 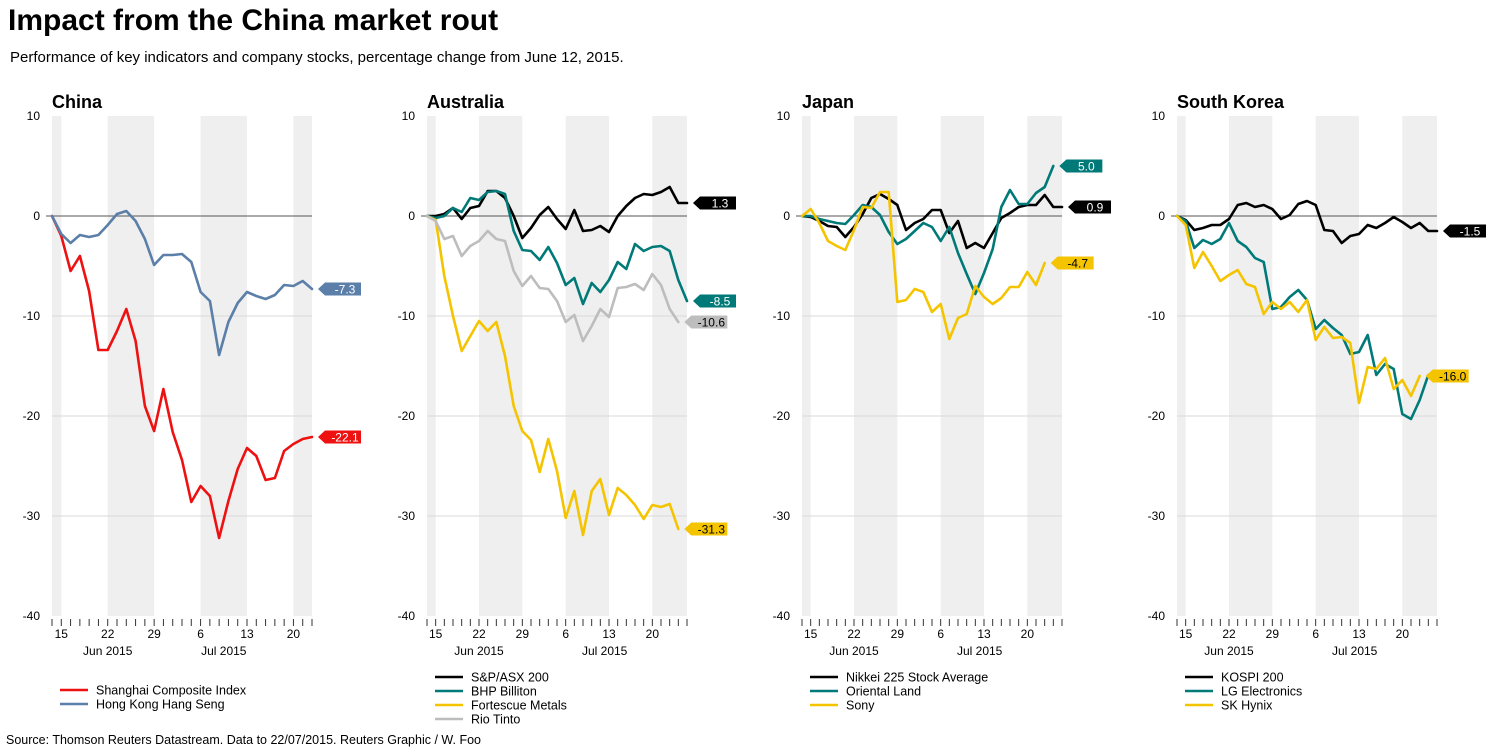 I want to click on legend-label: SK Hynix, so click(x=1247, y=706).